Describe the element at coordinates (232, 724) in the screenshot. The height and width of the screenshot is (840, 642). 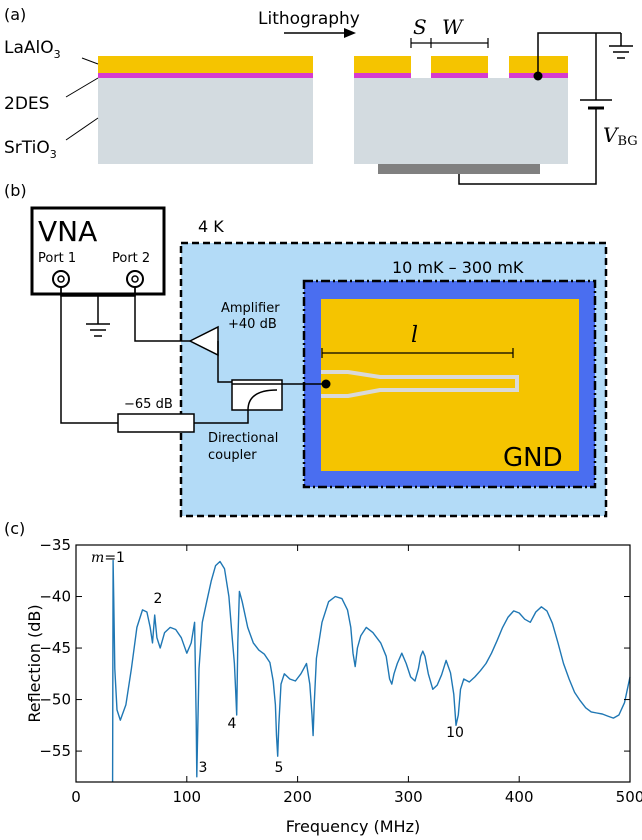
I see `peak-label-4: 4` at that location.